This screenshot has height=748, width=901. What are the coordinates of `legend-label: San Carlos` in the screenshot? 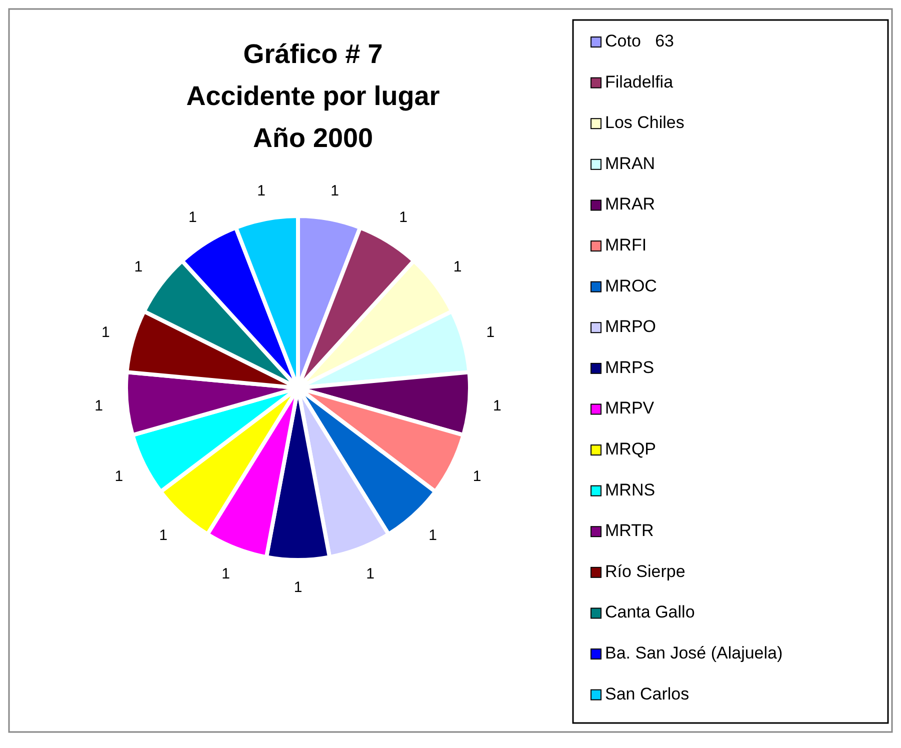 It's located at (647, 694).